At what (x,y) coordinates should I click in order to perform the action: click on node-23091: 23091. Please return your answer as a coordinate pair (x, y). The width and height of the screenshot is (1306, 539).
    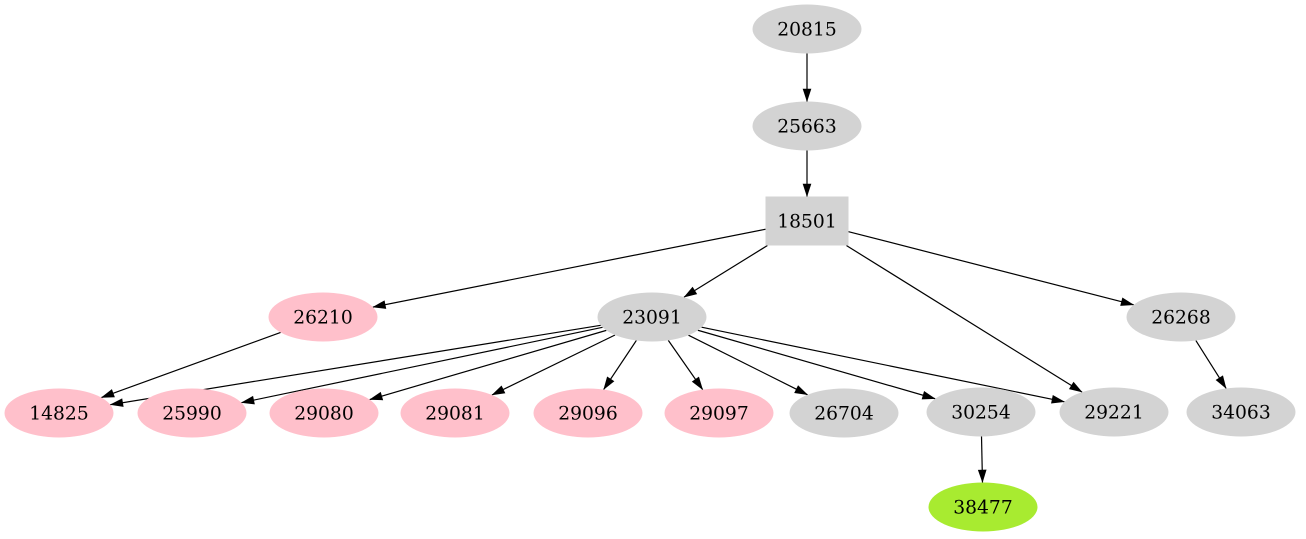
    Looking at the image, I should click on (652, 317).